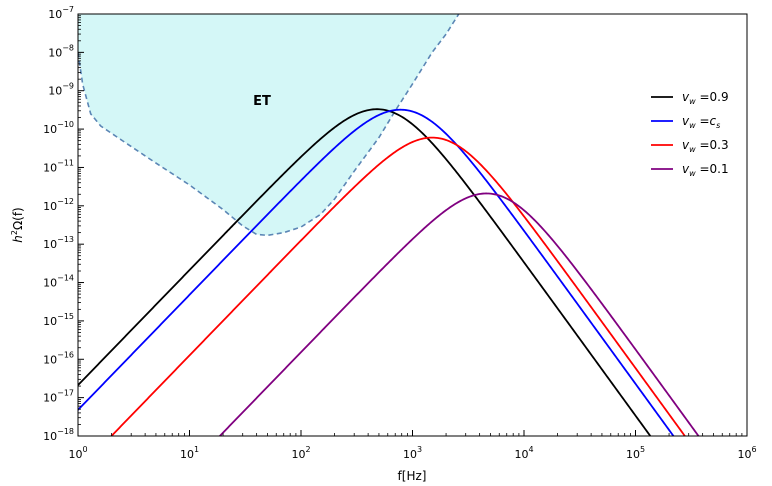 This screenshot has width=772, height=486. Describe the element at coordinates (58, 128) in the screenshot. I see `y-tick-label-8: 10⁻¹⁰` at that location.